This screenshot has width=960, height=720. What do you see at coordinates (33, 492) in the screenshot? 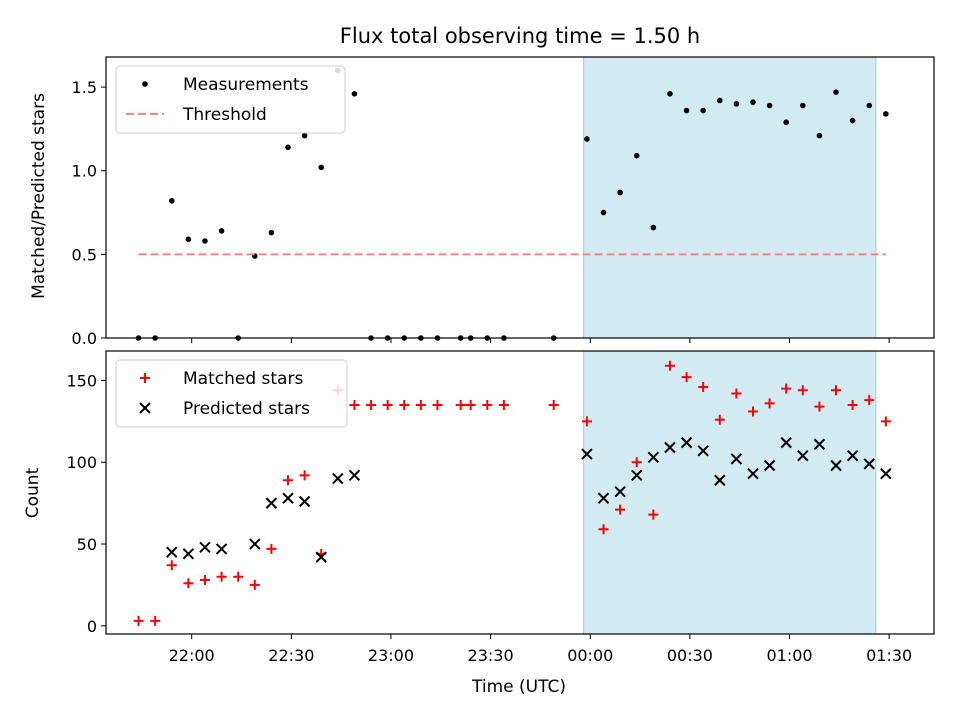
I see `bottom-y-axis-label: Count` at bounding box center [33, 492].